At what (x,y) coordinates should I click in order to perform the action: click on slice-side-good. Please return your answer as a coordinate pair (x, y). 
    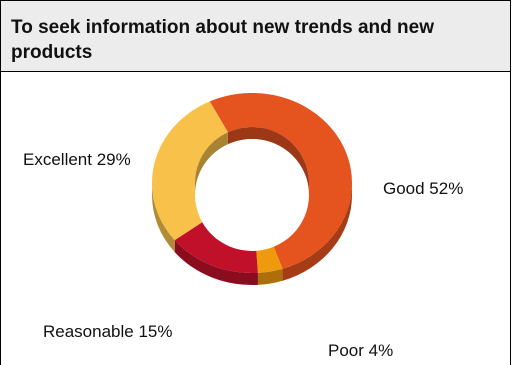
    Looking at the image, I should click on (317, 232).